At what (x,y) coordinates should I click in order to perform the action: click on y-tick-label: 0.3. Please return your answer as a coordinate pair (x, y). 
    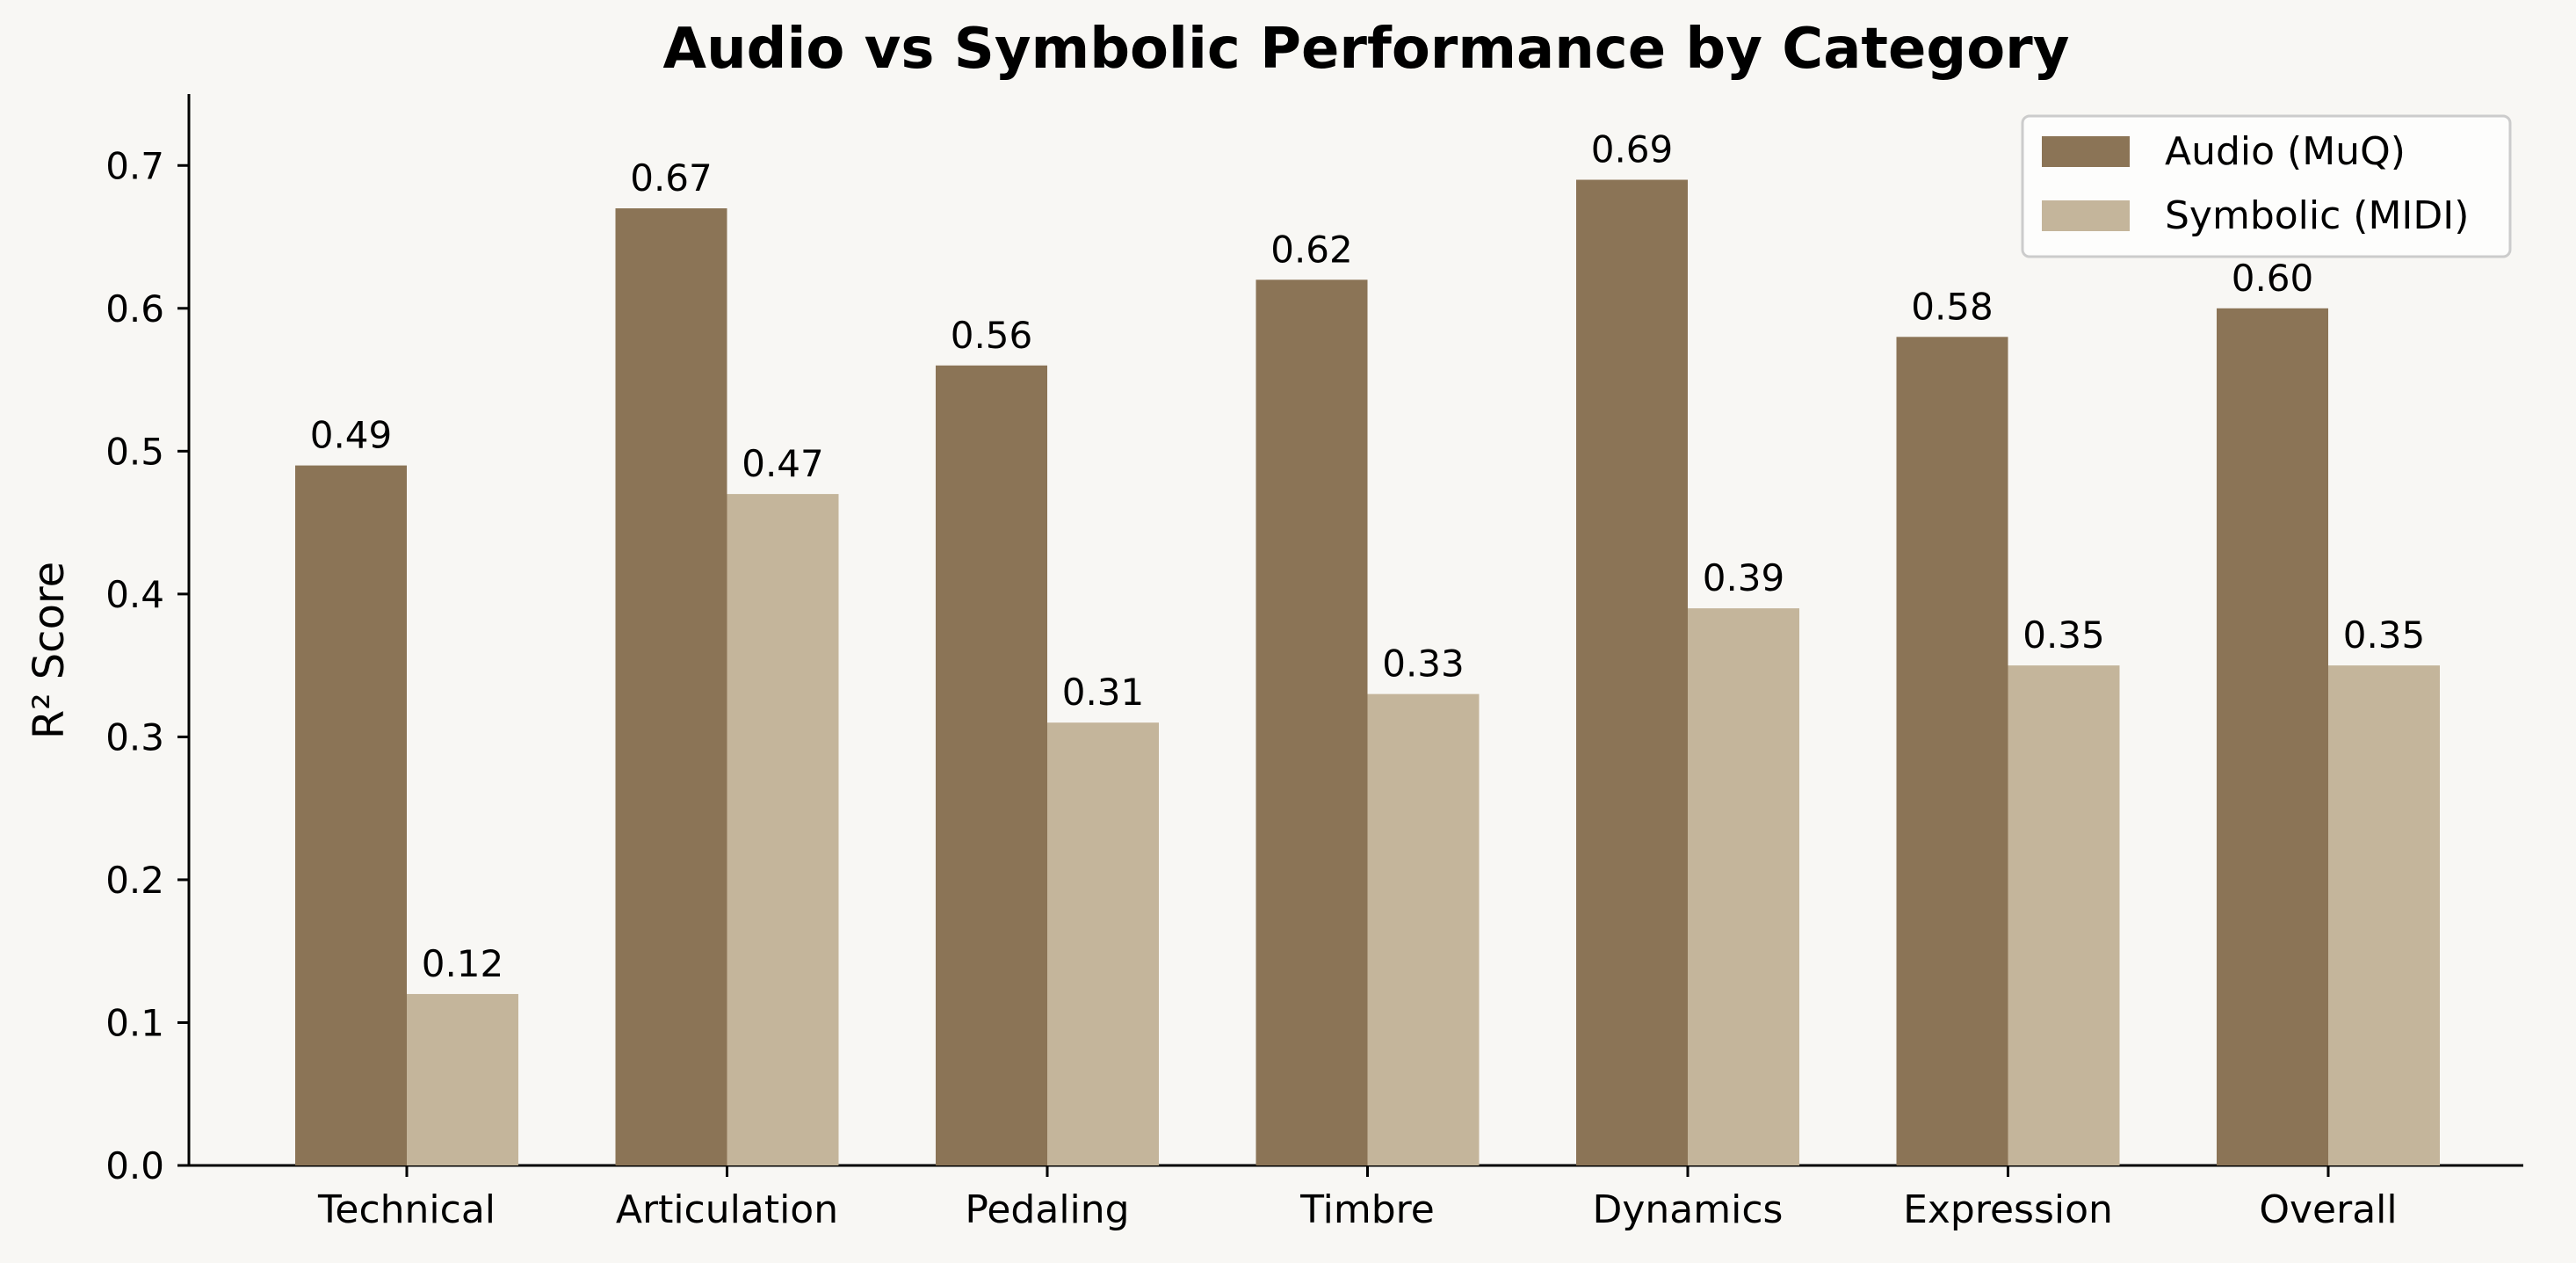
    Looking at the image, I should click on (134, 737).